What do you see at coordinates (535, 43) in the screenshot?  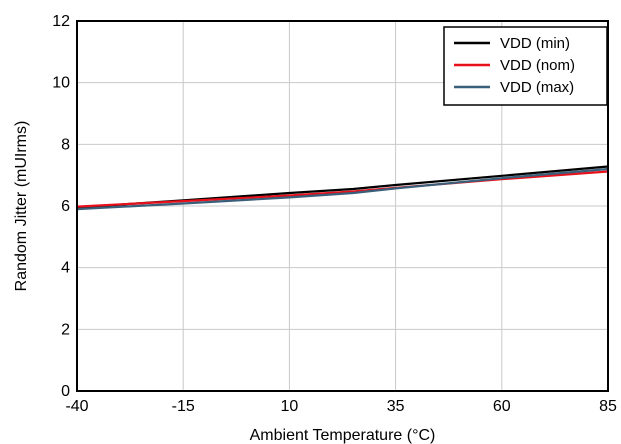 I see `legend-label: VDD (min)` at bounding box center [535, 43].